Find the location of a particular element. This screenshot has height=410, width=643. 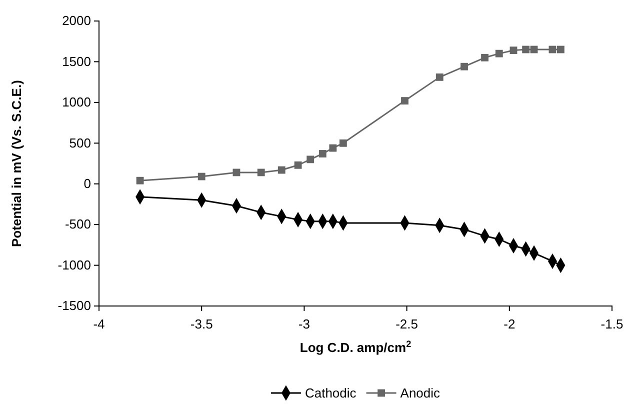

x-tick-label: -2 is located at coordinates (510, 324).